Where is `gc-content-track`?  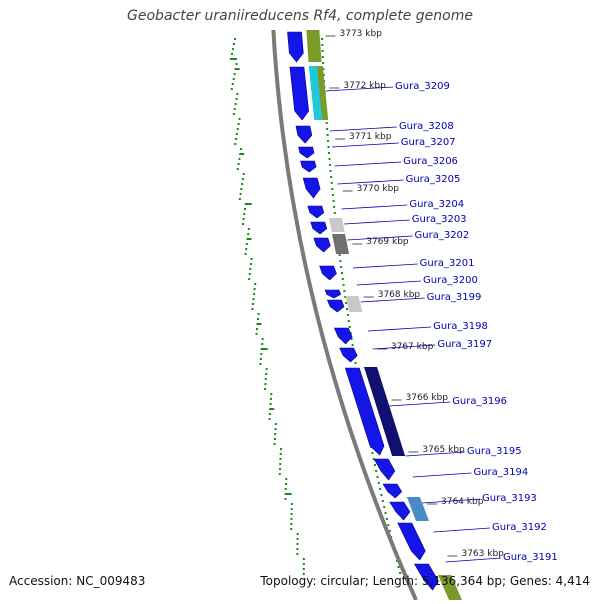
gc-content-track is located at coordinates (267, 306).